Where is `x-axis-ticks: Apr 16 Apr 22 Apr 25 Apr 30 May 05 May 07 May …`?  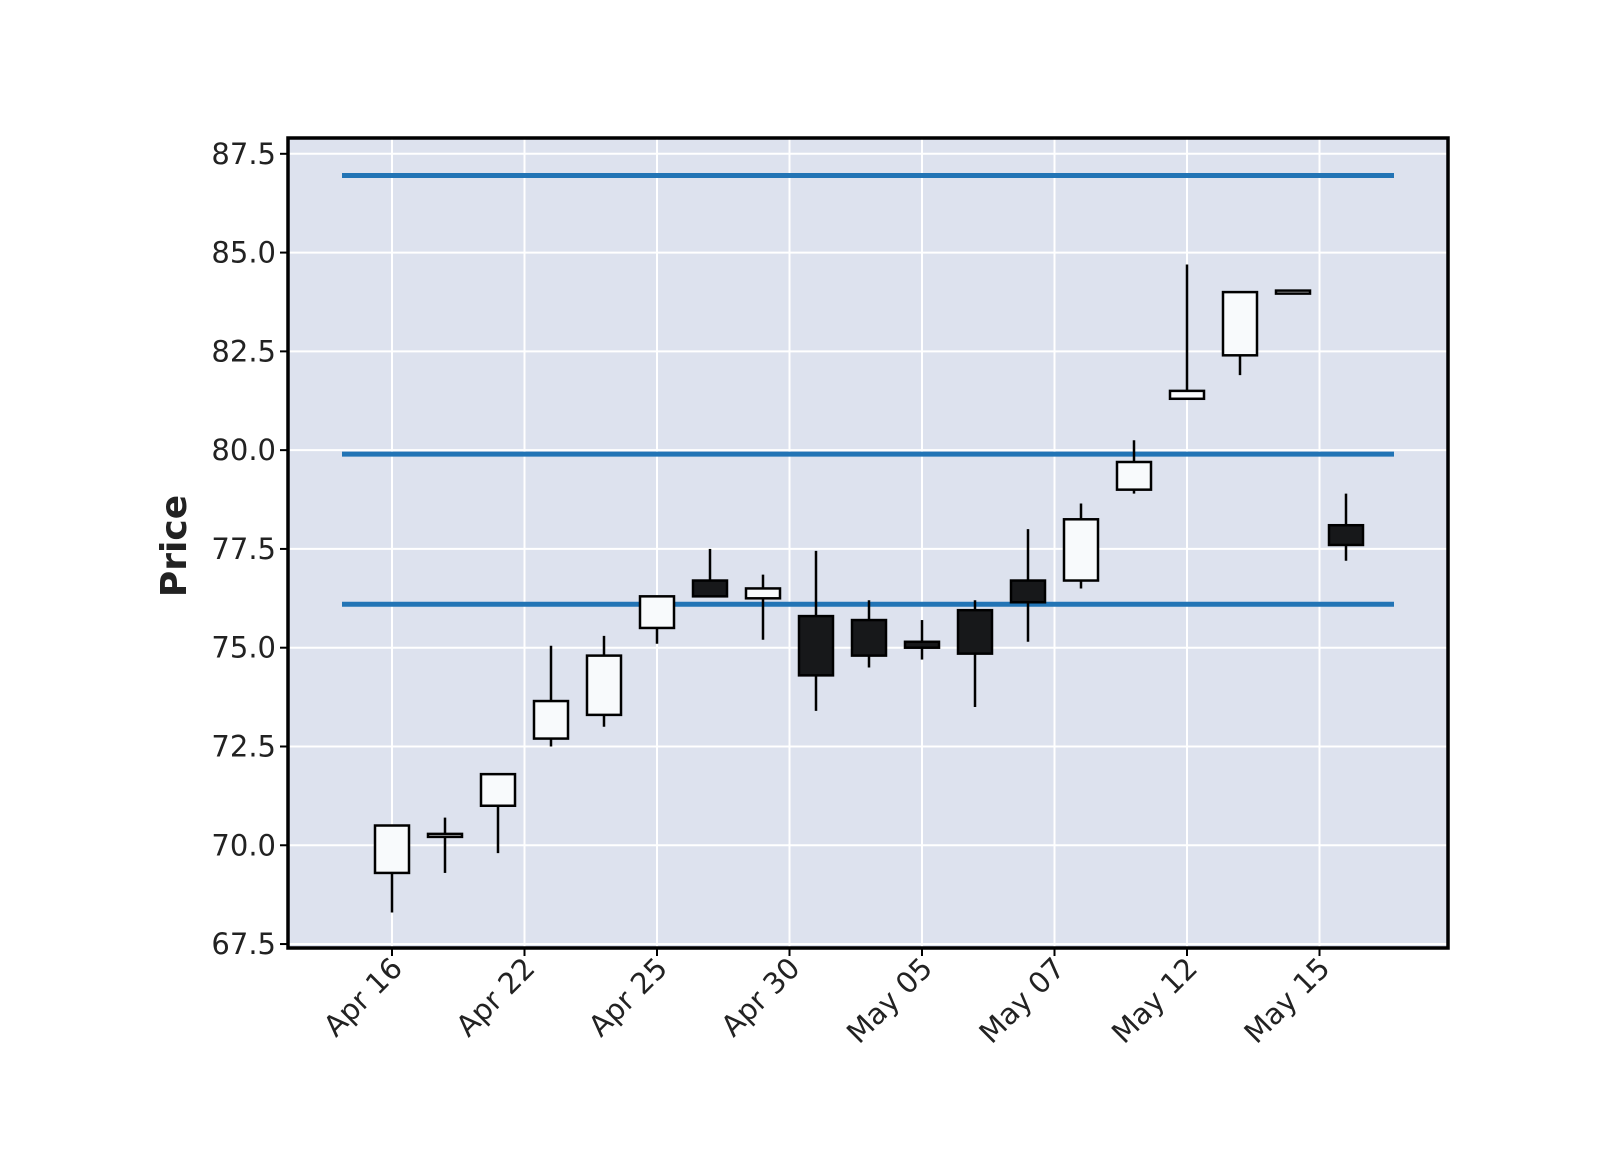 x-axis-ticks: Apr 16 Apr 22 Apr 25 Apr 30 May 05 May 07 May … is located at coordinates (826, 999).